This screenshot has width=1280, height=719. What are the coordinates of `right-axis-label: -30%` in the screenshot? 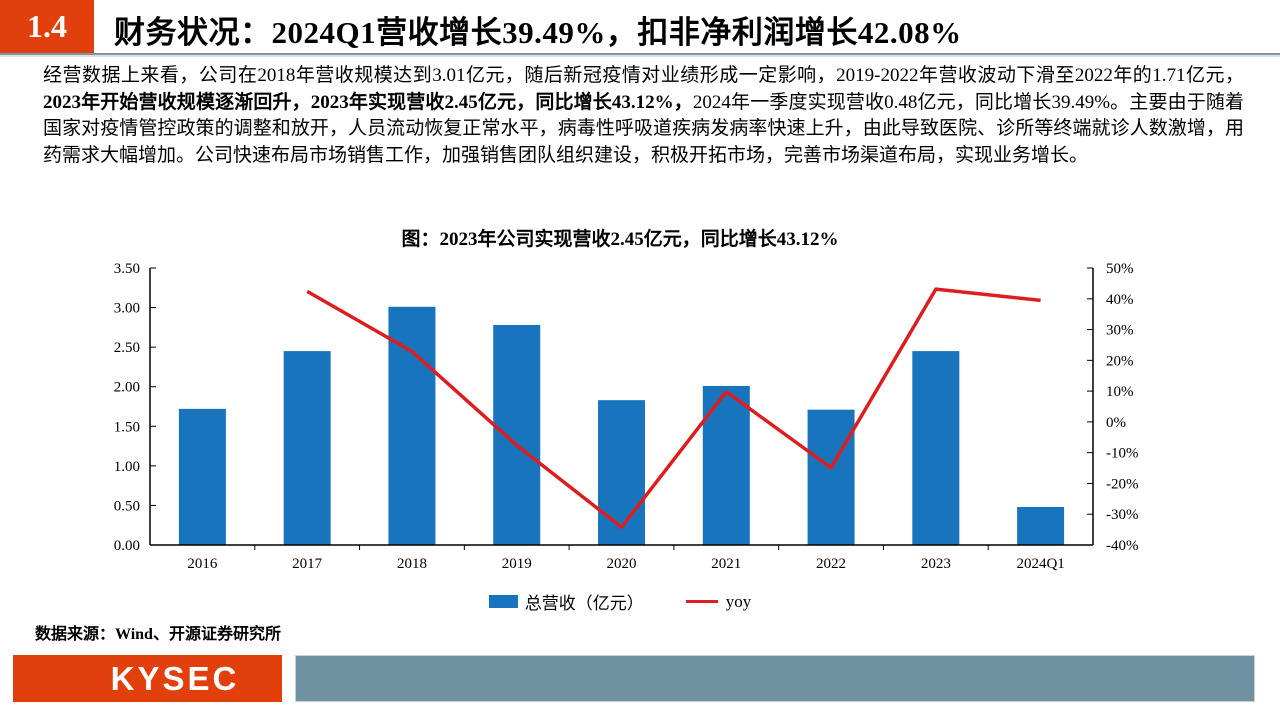 It's located at (1122, 515).